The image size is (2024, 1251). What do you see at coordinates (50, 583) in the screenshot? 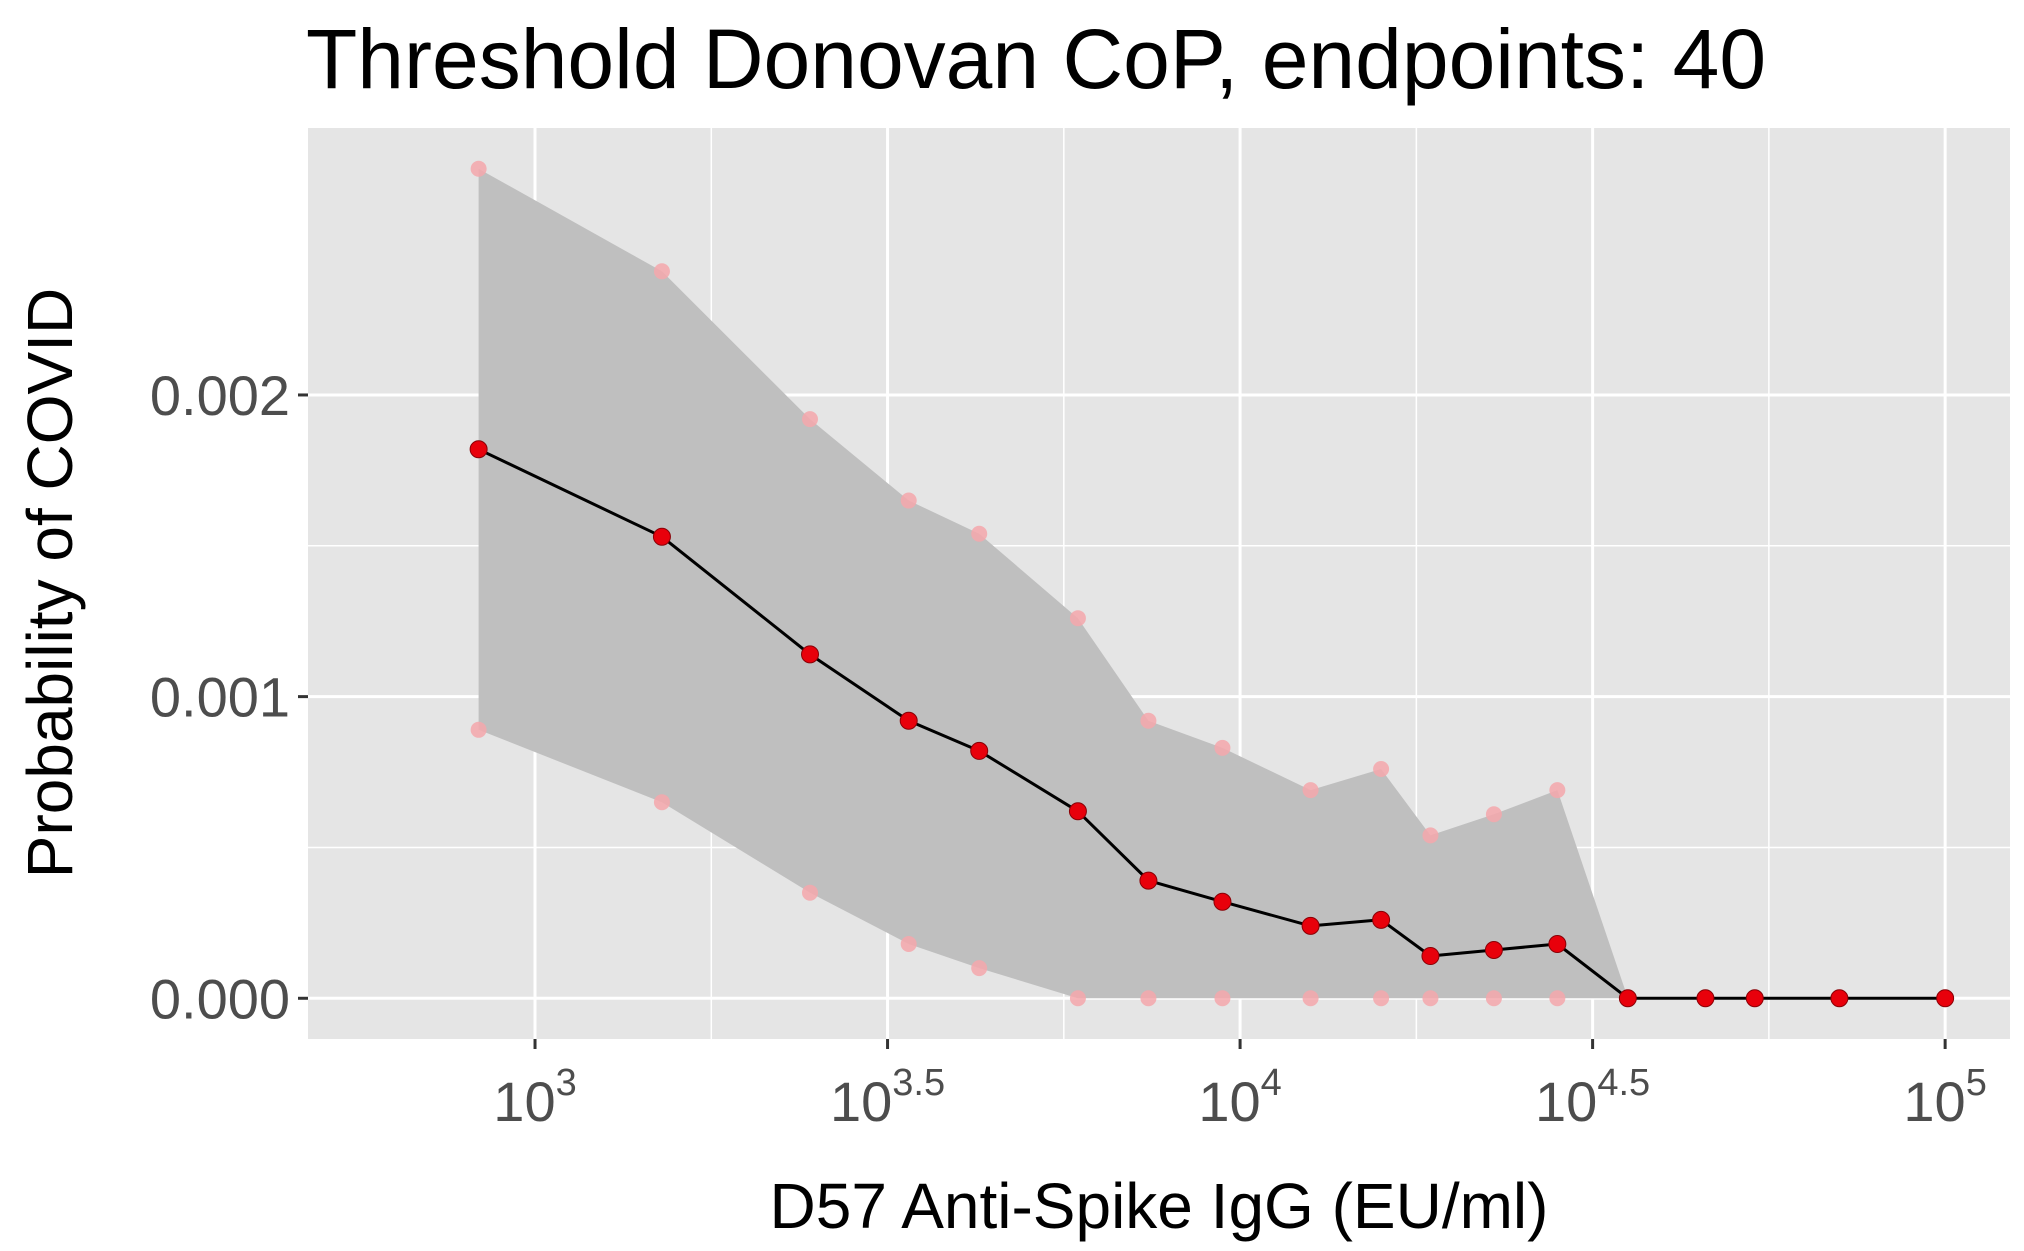
I see `y-axis-title: Probability of COVID` at bounding box center [50, 583].